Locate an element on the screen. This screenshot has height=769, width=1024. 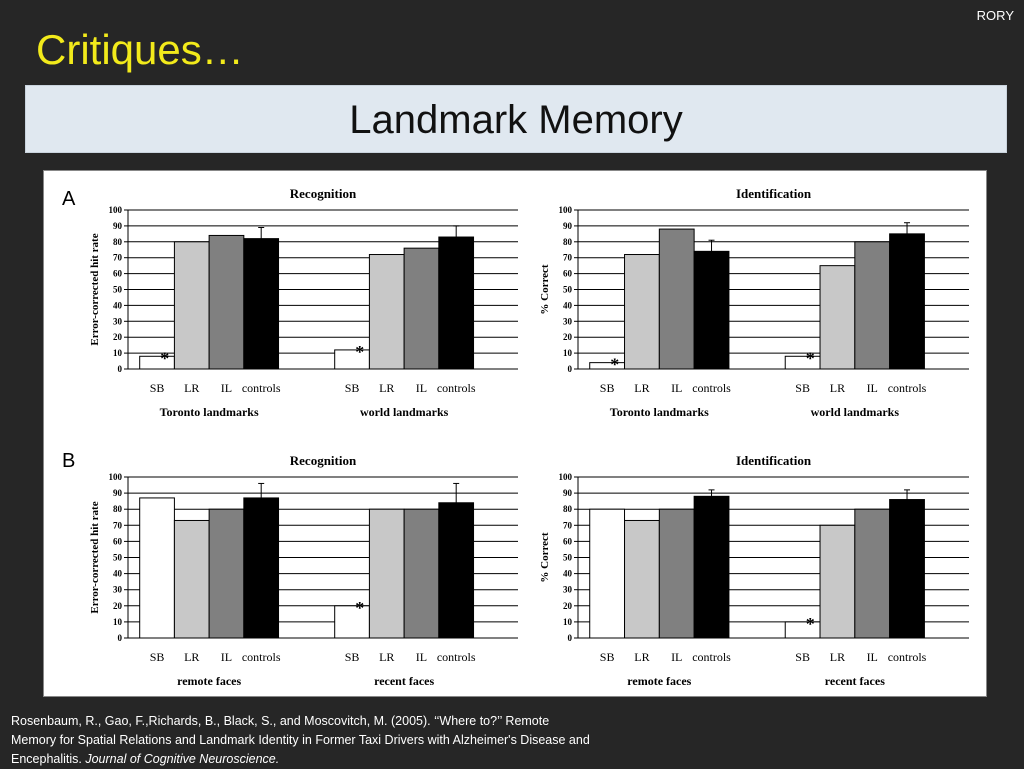
chart1-group-label: world landmarks is located at coordinates (404, 412).